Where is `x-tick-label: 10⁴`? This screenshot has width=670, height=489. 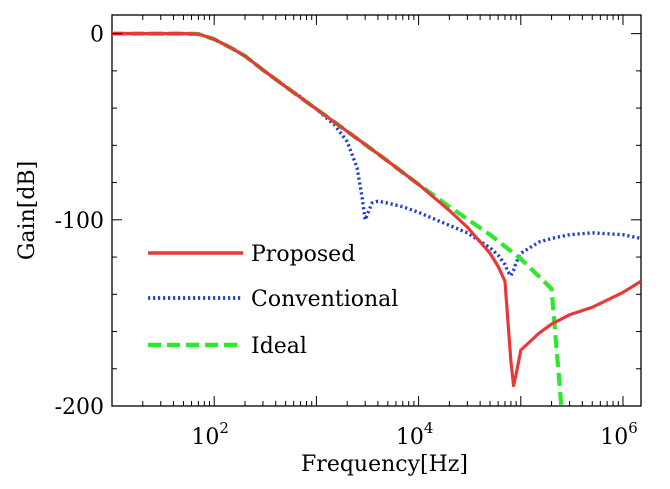 x-tick-label: 10⁴ is located at coordinates (415, 434).